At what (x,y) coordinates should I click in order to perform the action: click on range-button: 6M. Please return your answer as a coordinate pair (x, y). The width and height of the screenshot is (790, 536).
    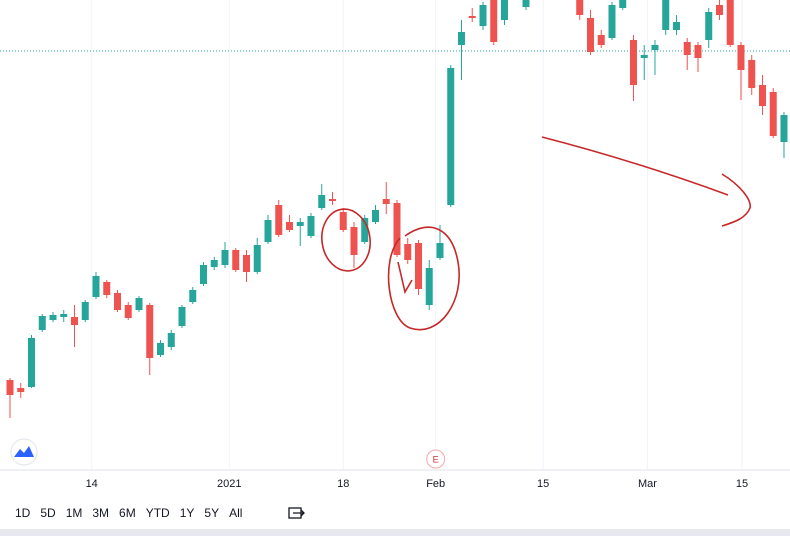
    Looking at the image, I should click on (127, 513).